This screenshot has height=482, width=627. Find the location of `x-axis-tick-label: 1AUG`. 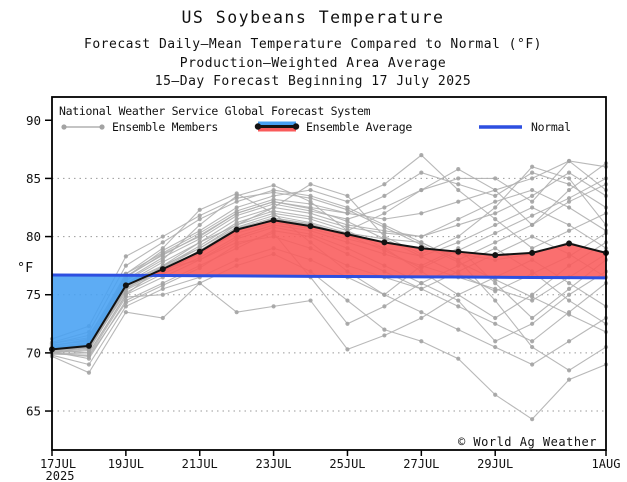

x-axis-tick-label: 1AUG is located at coordinates (606, 464).